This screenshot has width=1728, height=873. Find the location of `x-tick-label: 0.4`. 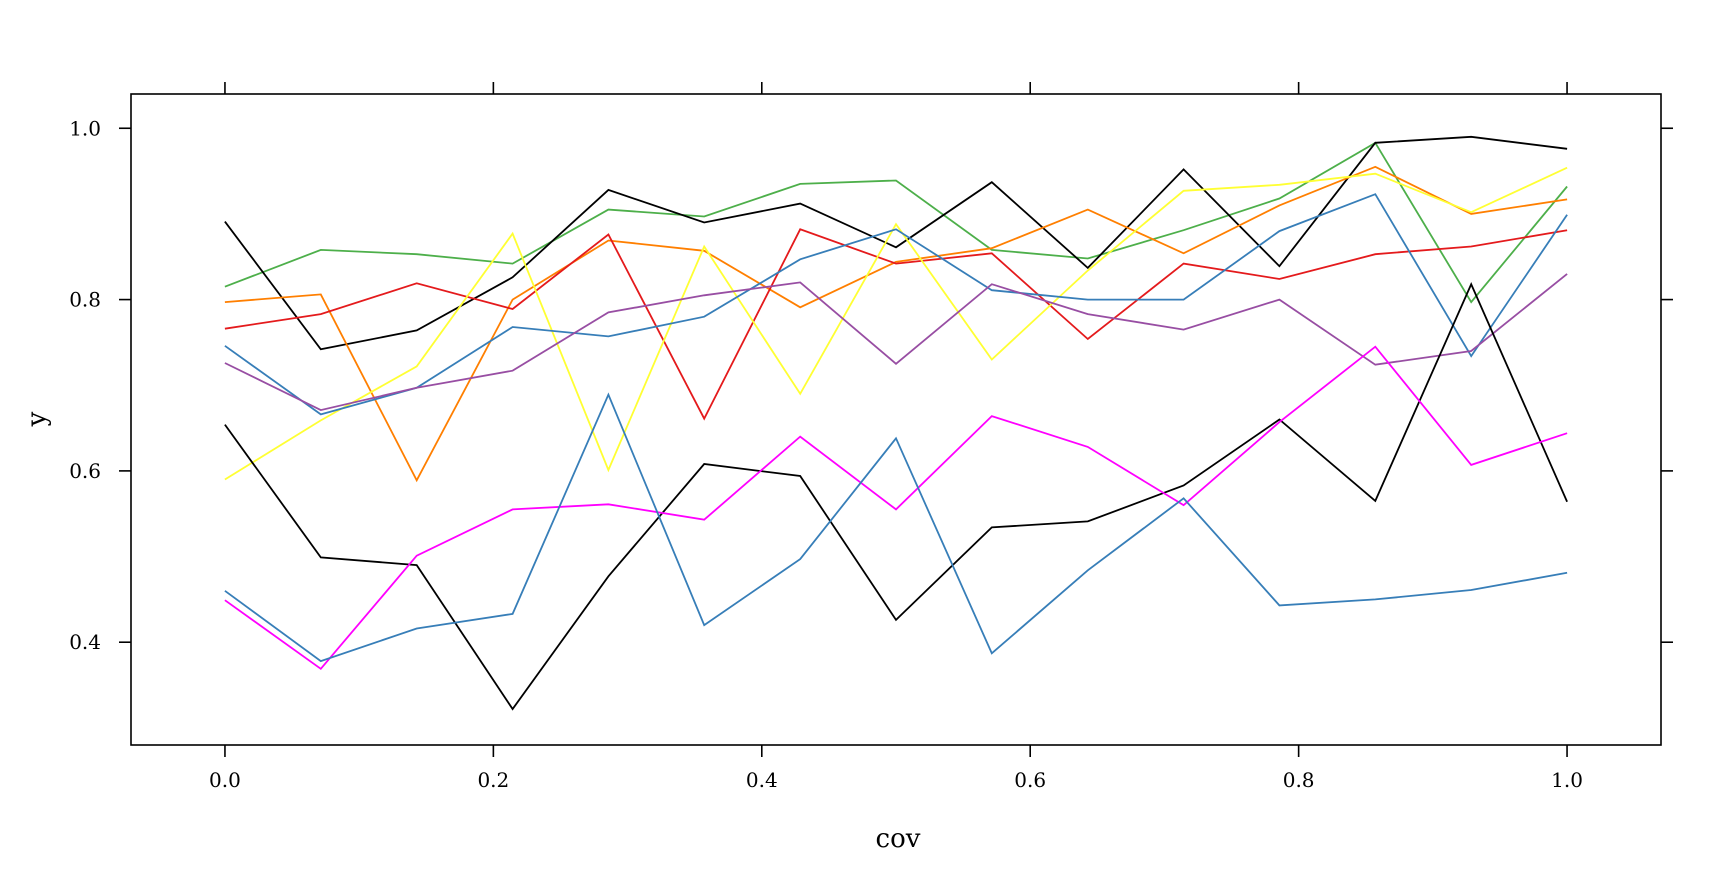

x-tick-label: 0.4 is located at coordinates (762, 780).